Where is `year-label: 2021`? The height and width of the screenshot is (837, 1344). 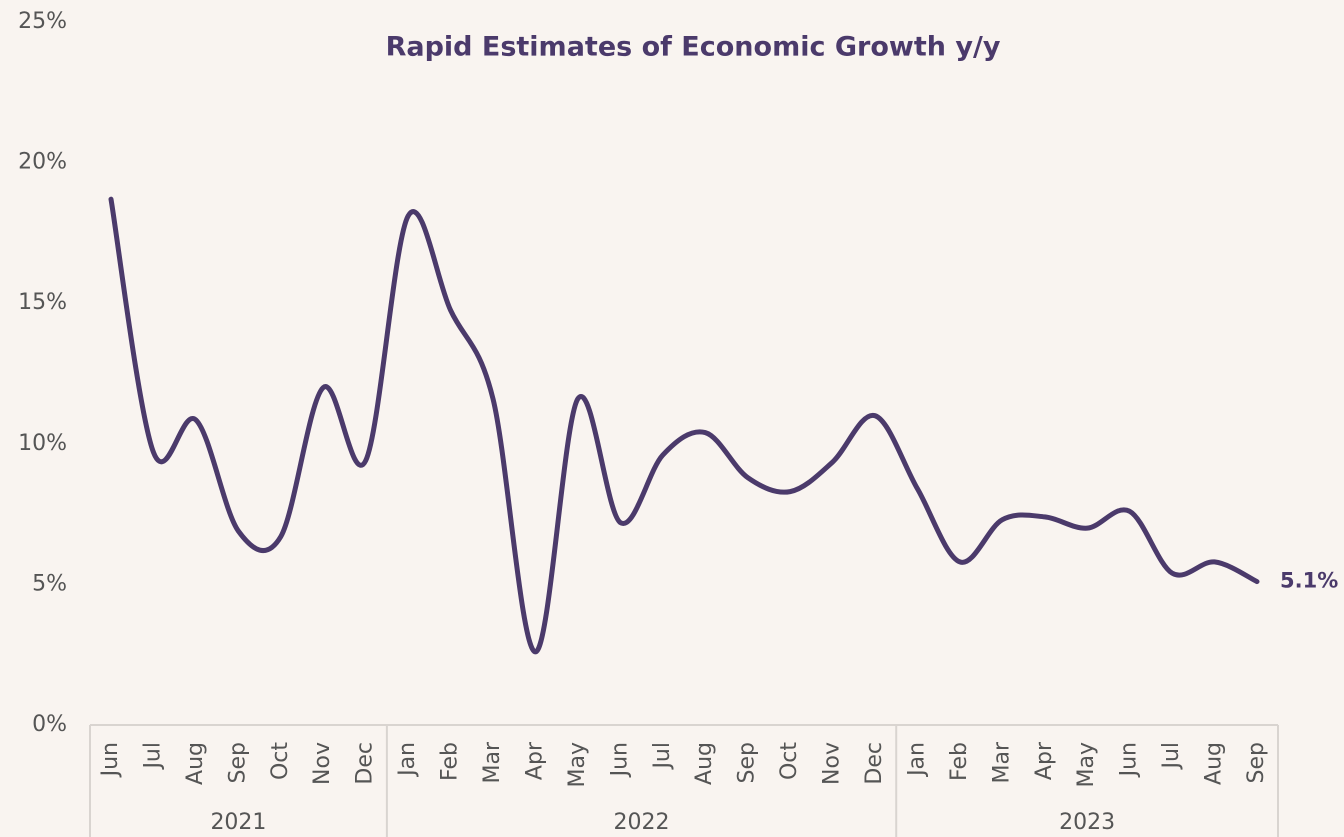
year-label: 2021 is located at coordinates (238, 822).